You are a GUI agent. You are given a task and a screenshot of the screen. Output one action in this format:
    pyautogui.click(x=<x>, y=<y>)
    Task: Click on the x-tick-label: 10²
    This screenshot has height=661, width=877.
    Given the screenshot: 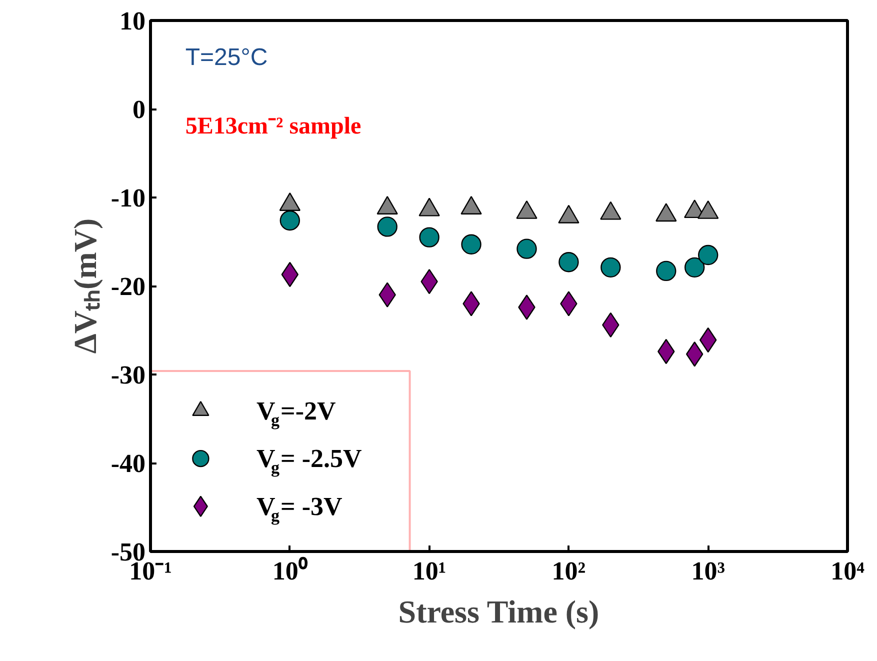 What is the action you would take?
    pyautogui.click(x=569, y=571)
    